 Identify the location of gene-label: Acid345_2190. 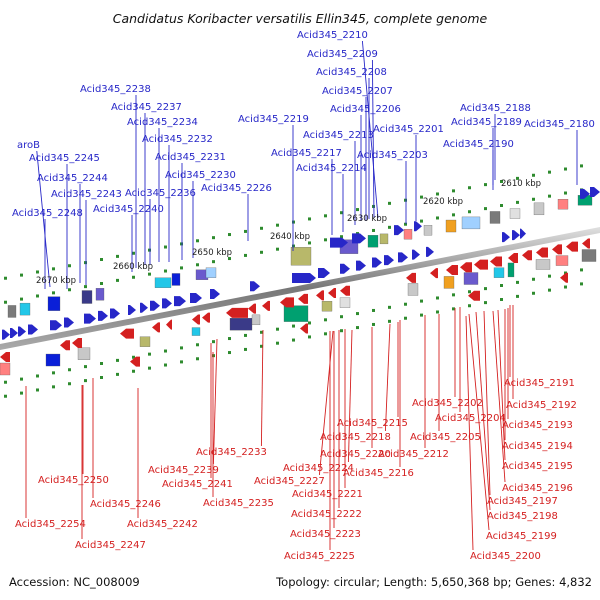
(478, 144).